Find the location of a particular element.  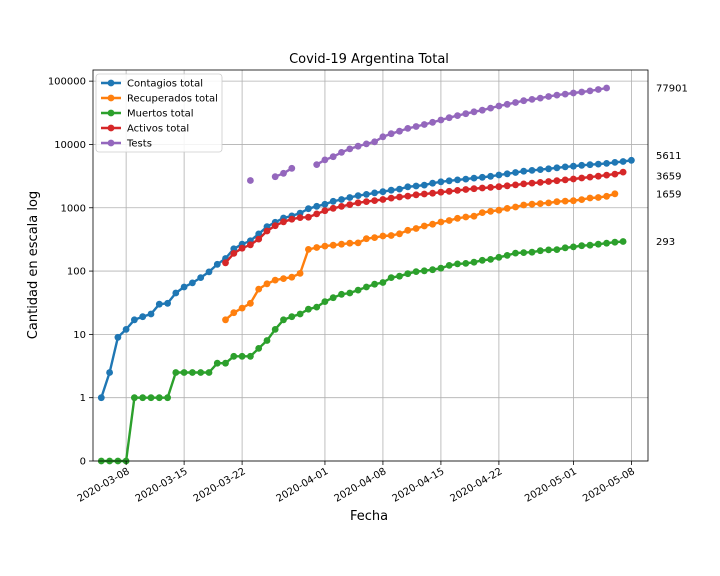

x-tick-label: 2020-03-08 is located at coordinates (104, 485).